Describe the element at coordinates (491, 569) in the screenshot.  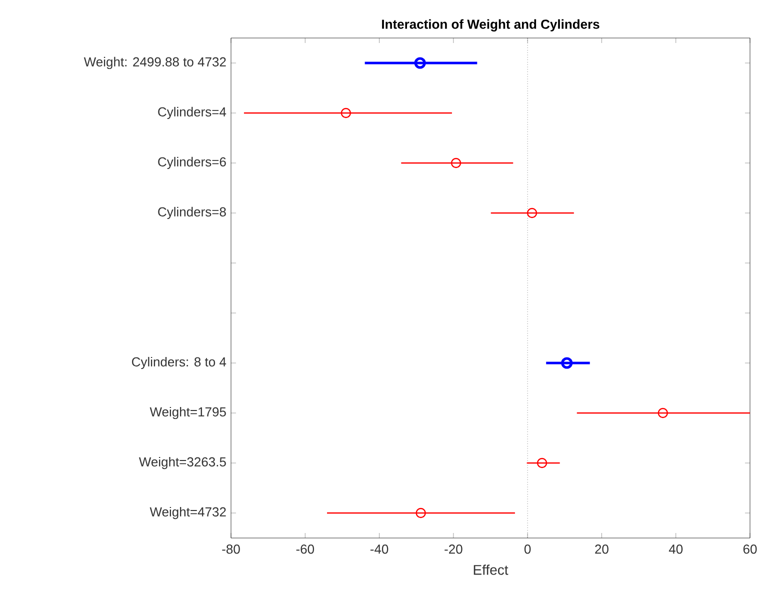
I see `x-axis-title: Effect` at that location.